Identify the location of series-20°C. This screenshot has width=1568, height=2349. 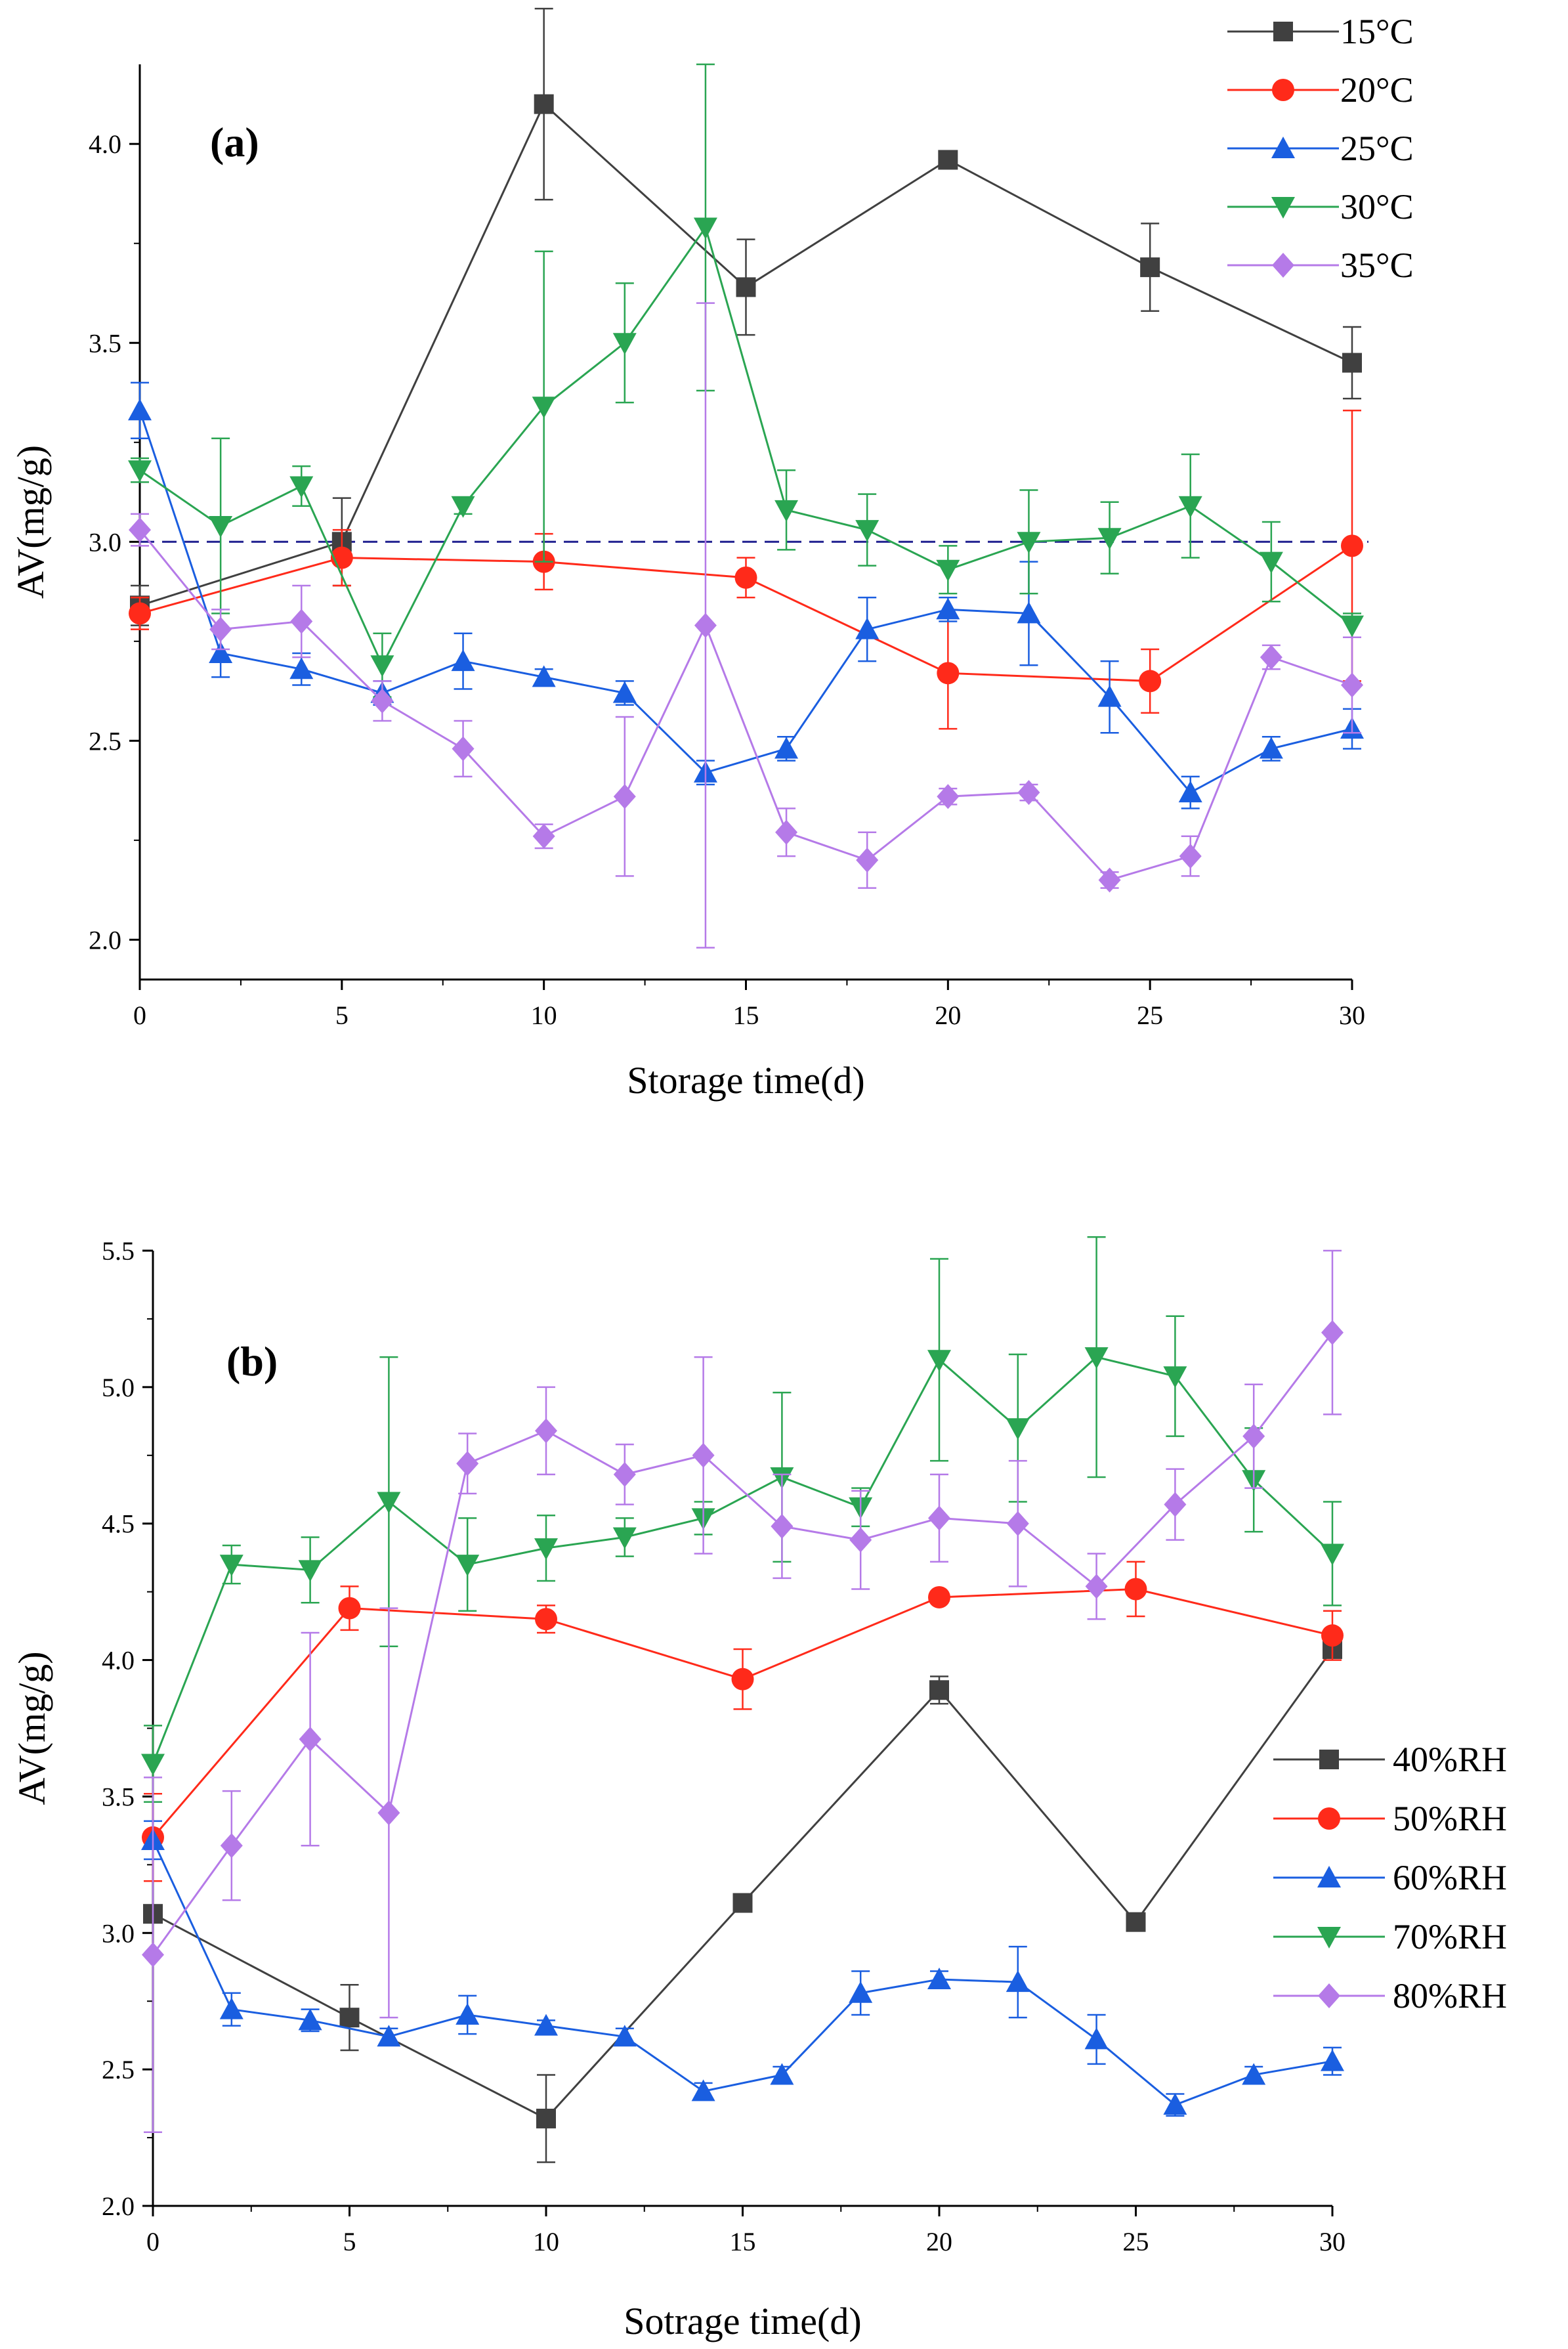
(746, 570).